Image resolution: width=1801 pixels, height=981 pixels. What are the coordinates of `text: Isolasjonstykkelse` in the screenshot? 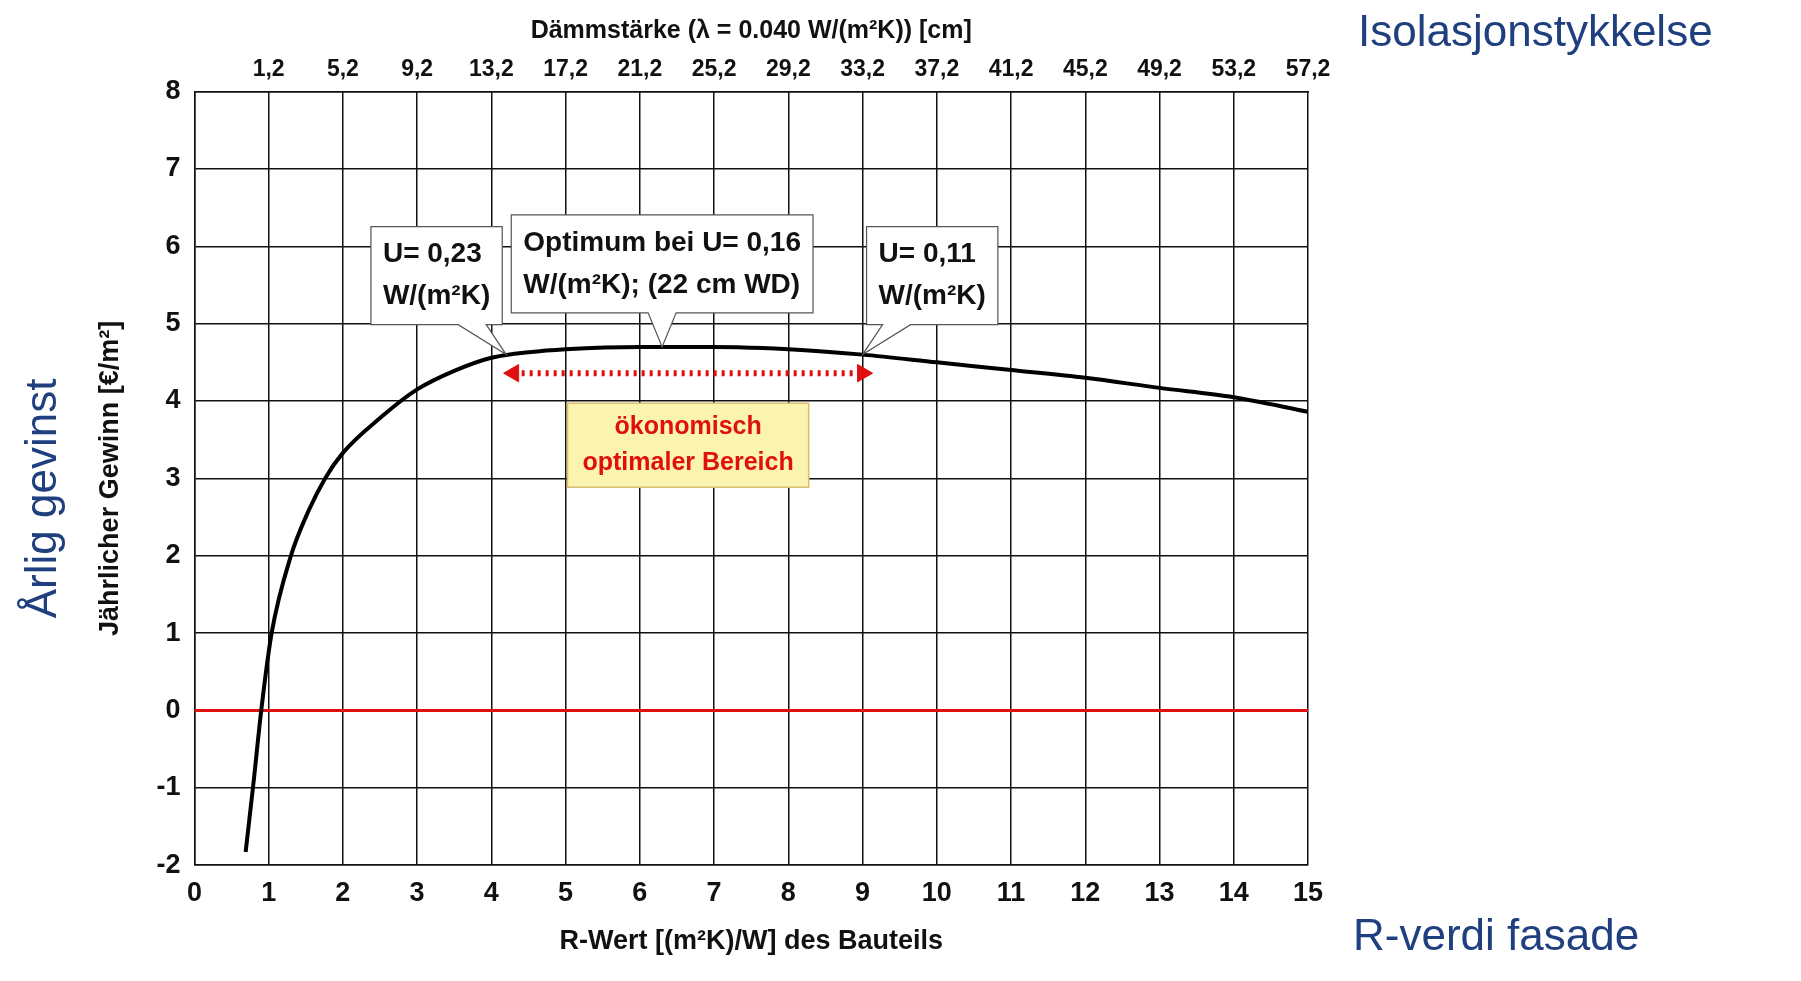 It's located at (1535, 31).